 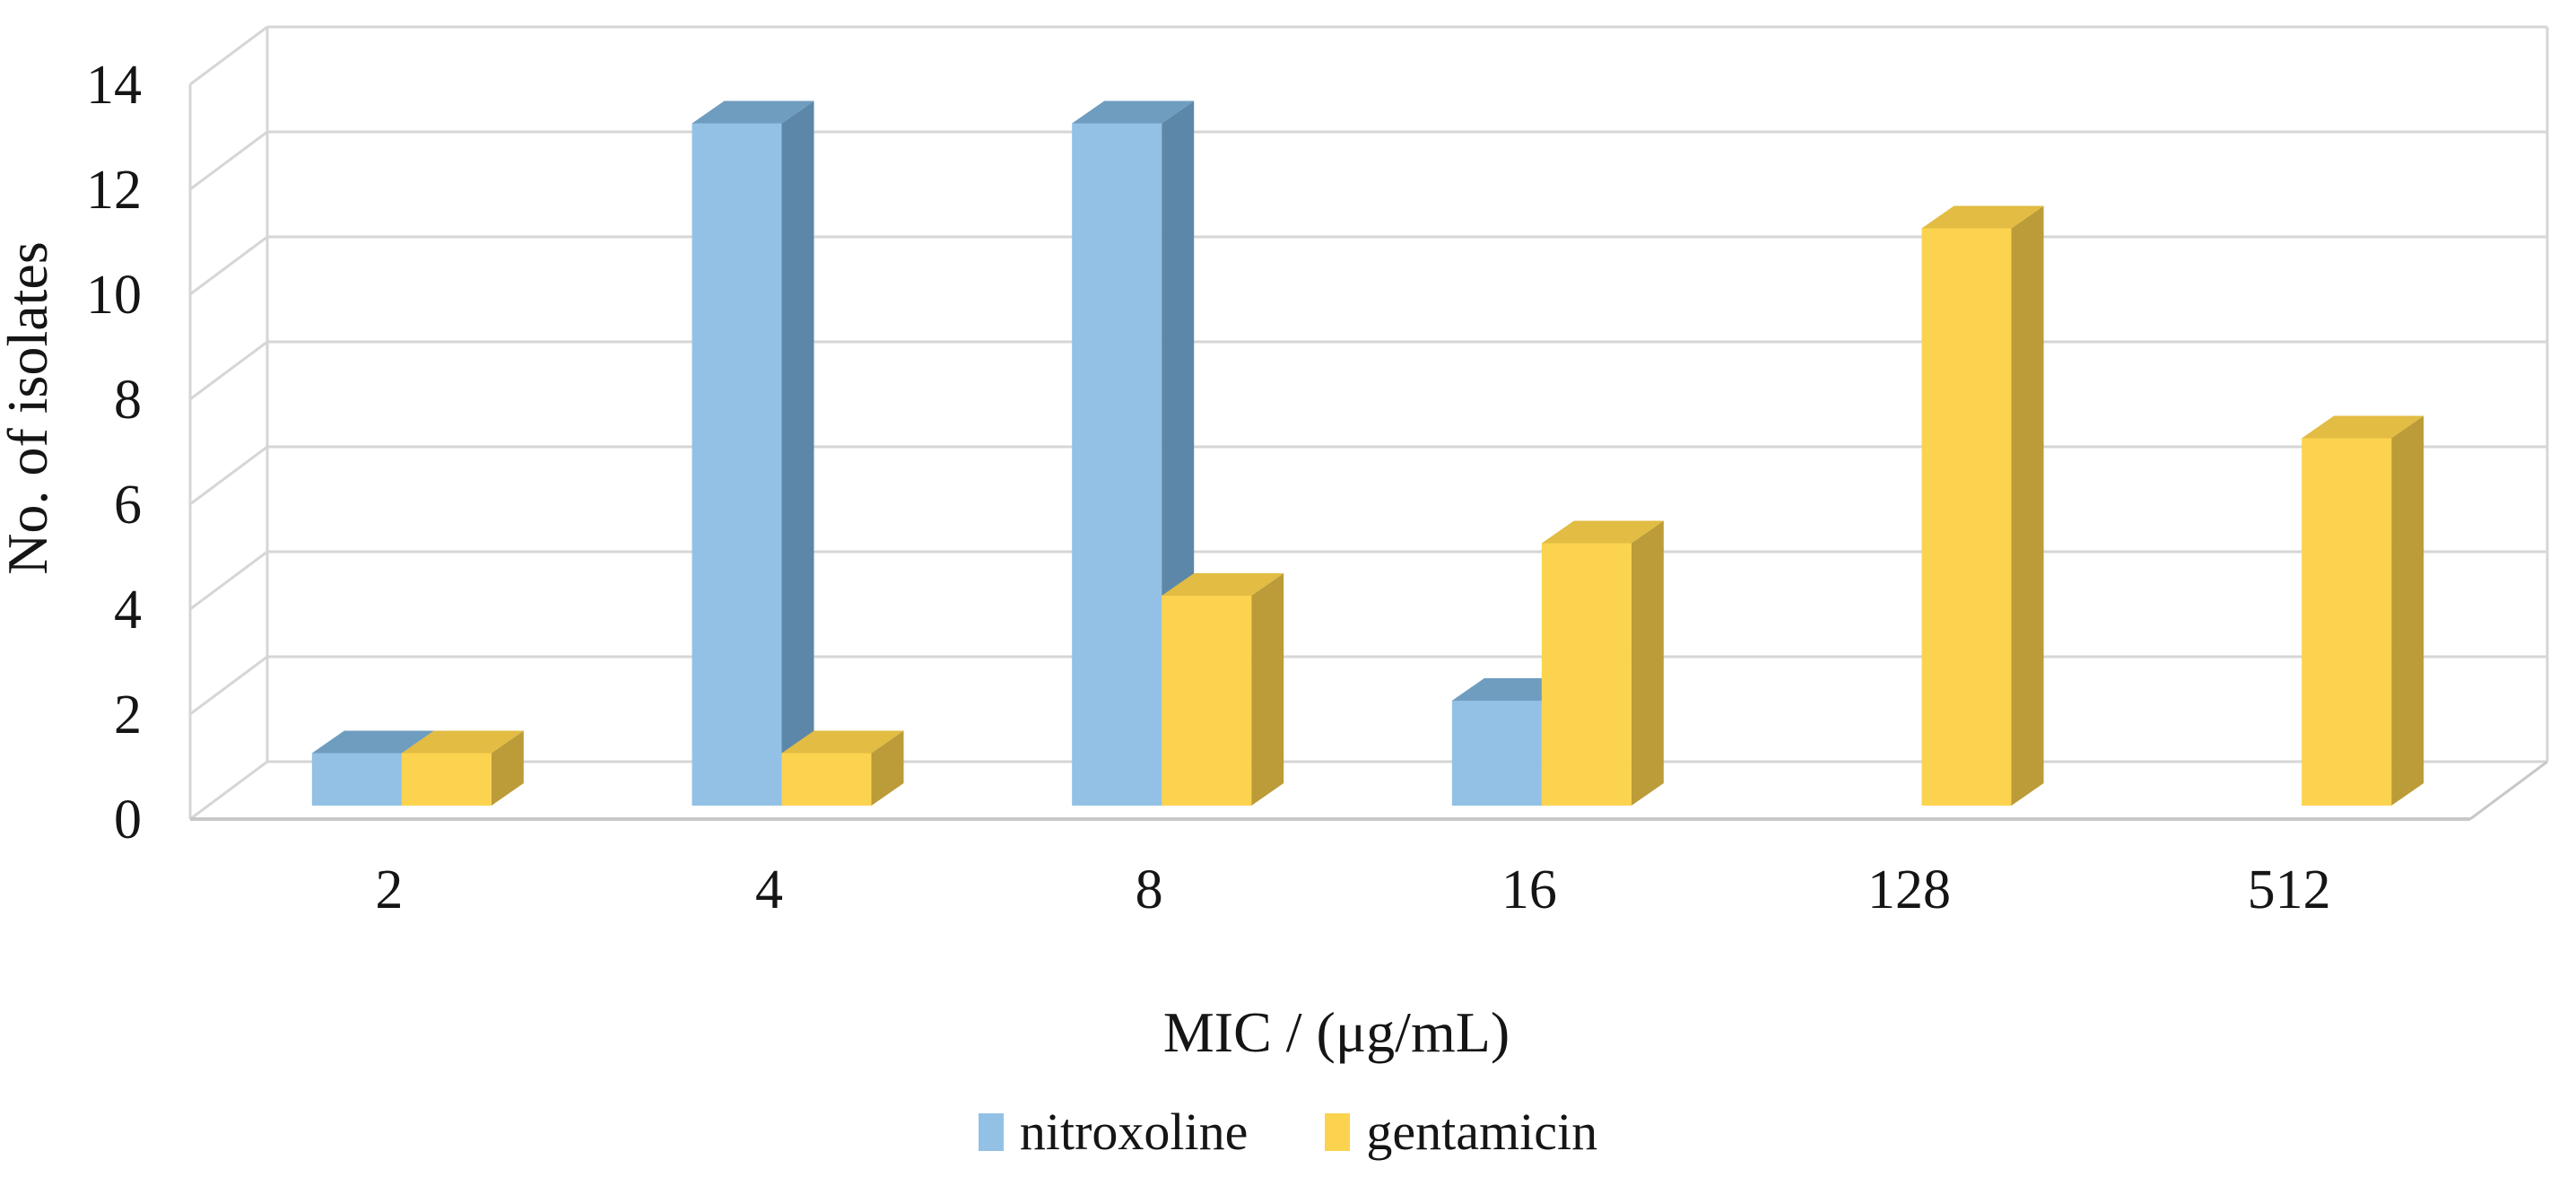 I want to click on x-category-label-8: 8, so click(x=1149, y=889).